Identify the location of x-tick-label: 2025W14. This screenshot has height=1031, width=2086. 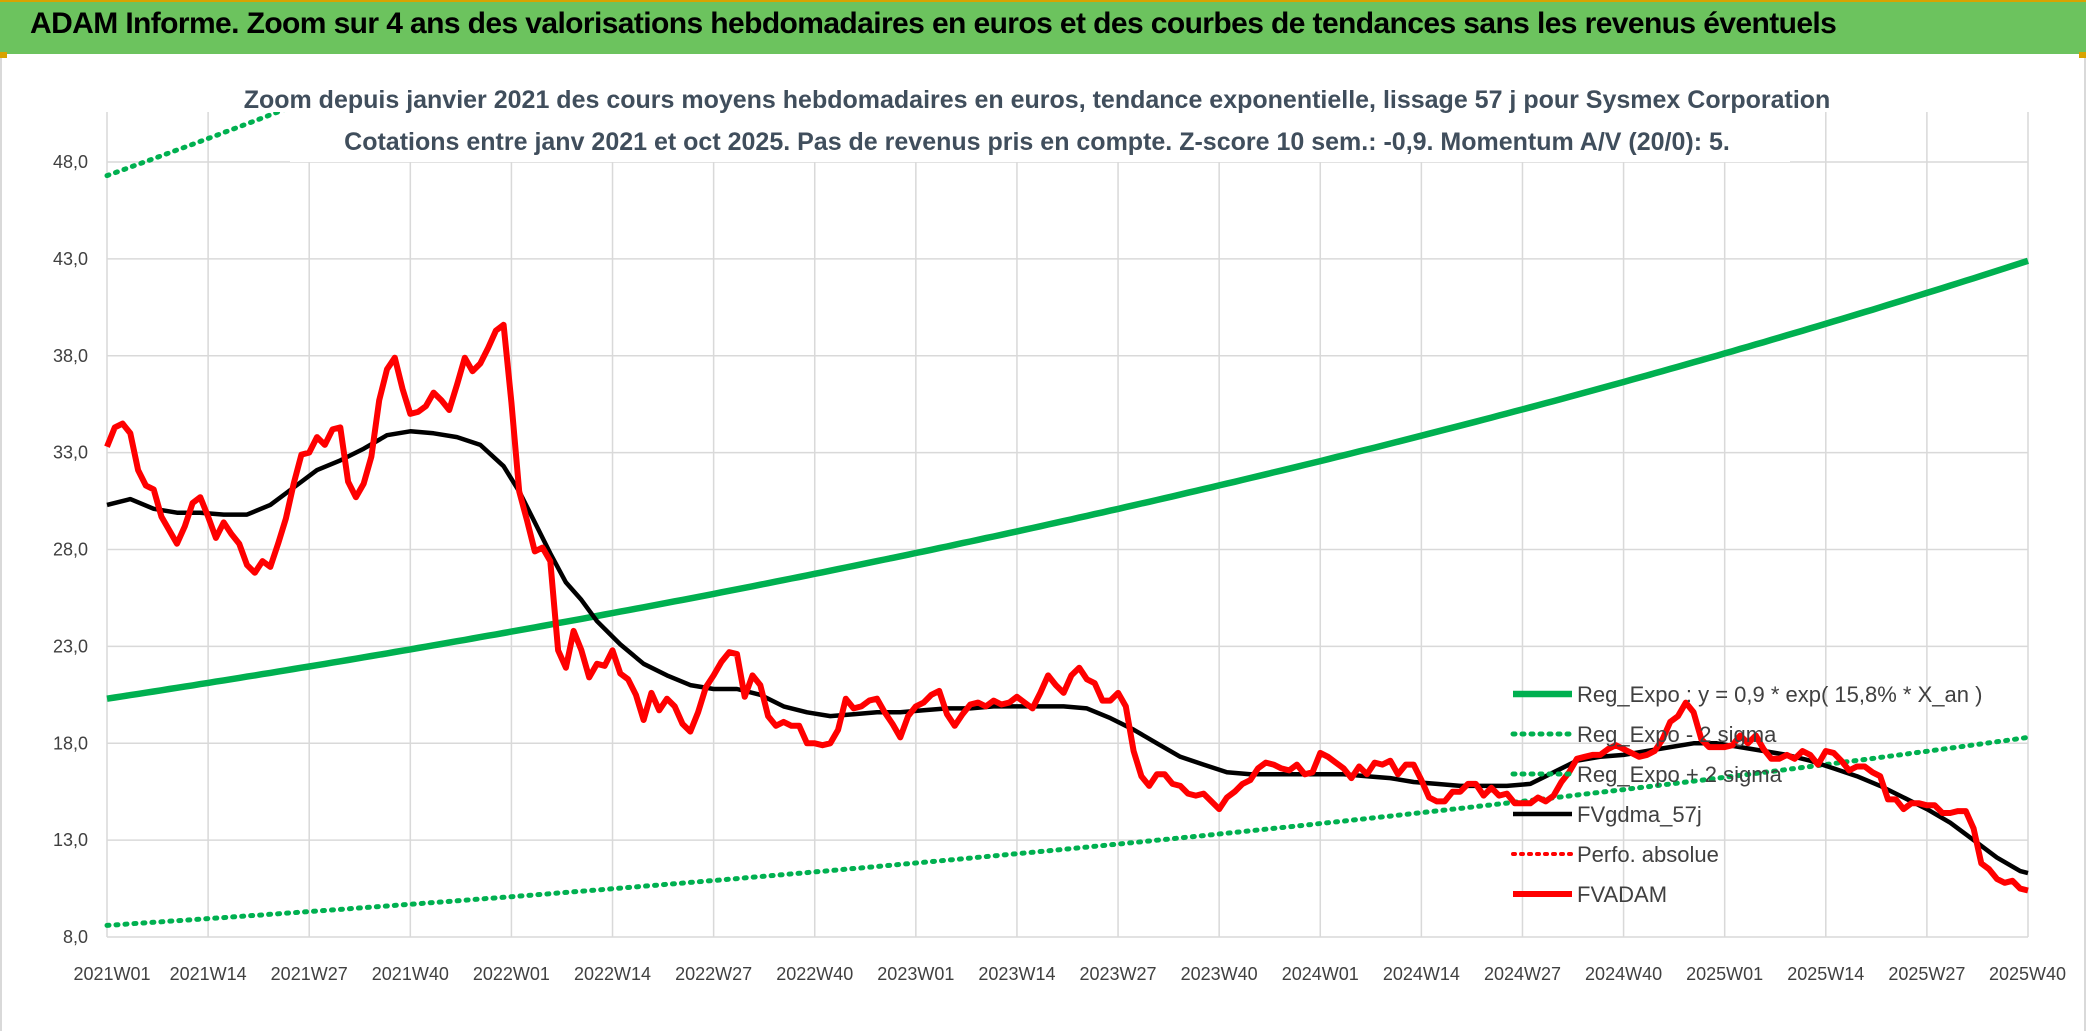
(1825, 974).